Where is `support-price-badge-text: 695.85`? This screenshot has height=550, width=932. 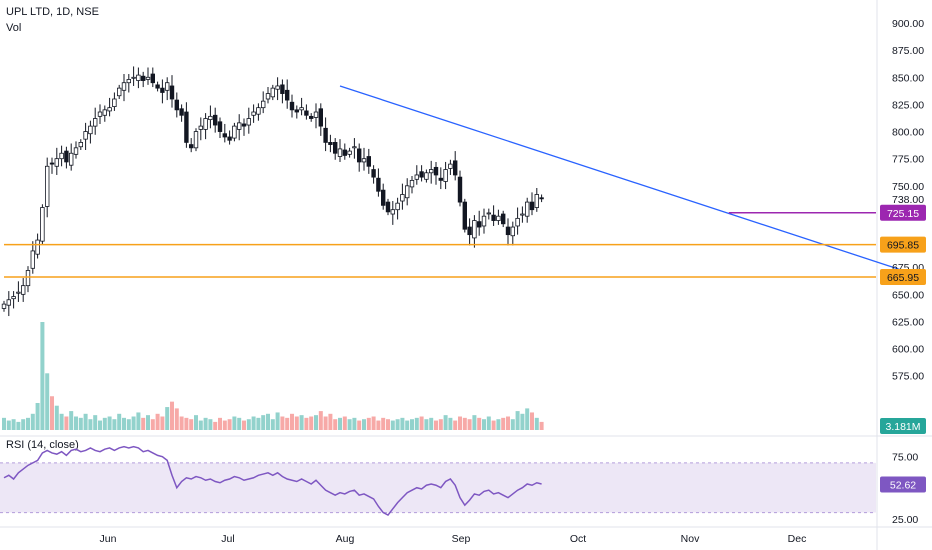 support-price-badge-text: 695.85 is located at coordinates (903, 246).